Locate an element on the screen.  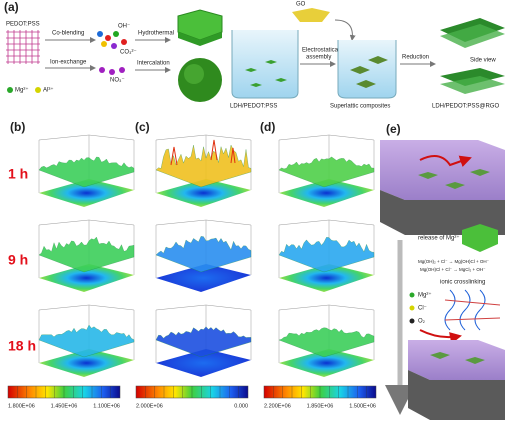
colorbar-label: 0.000 is located at coordinates (241, 406).